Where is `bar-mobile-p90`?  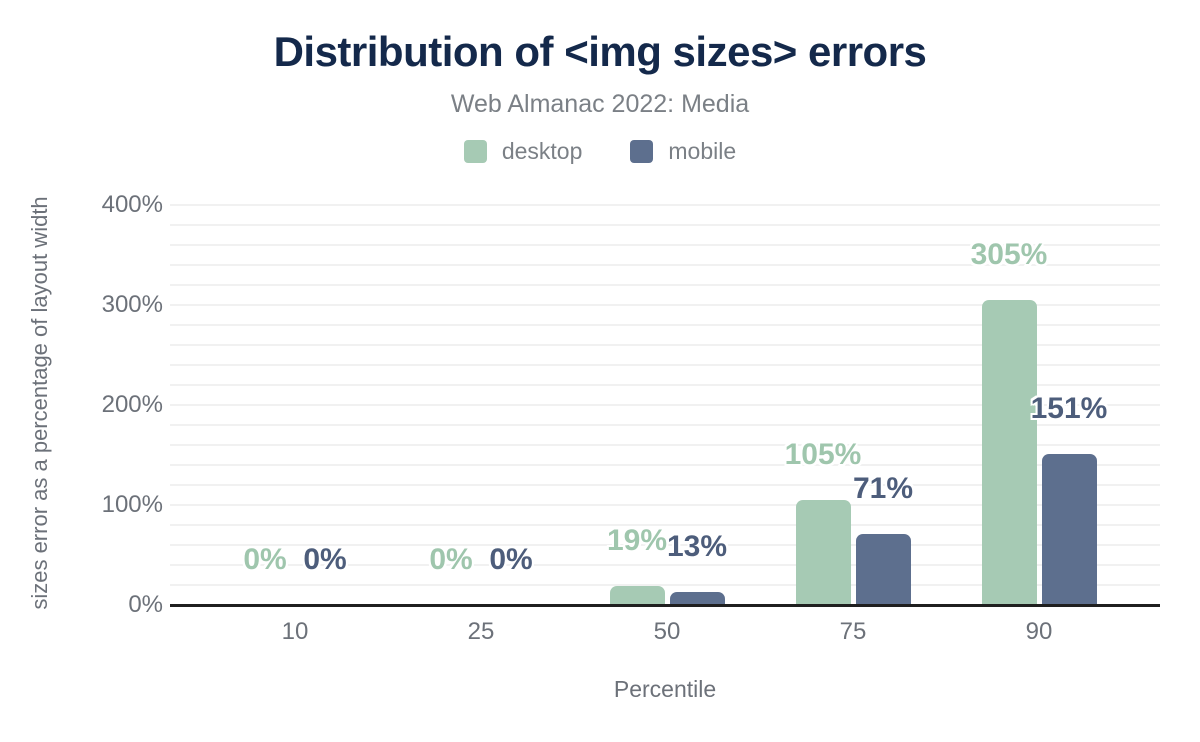
bar-mobile-p90 is located at coordinates (1069, 529).